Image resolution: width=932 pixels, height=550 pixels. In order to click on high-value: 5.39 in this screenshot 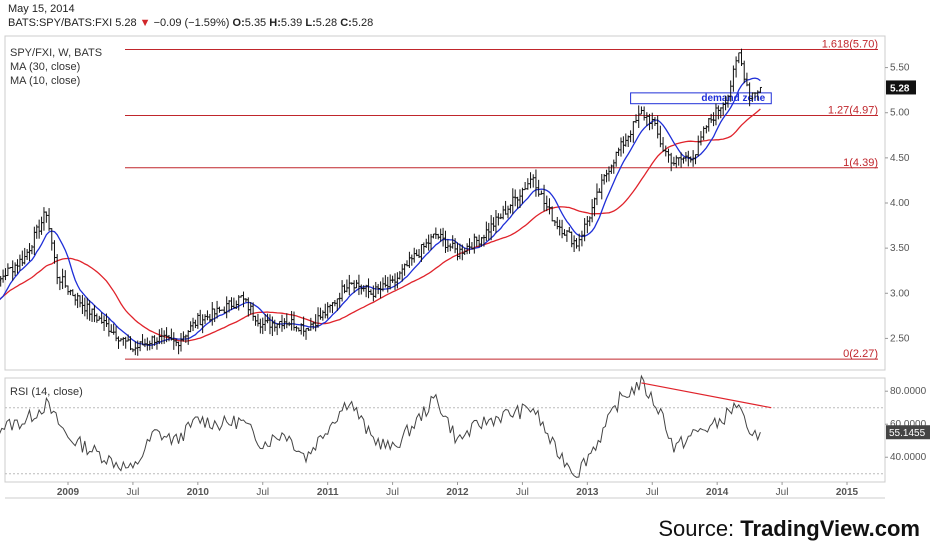, I will do `click(291, 23)`.